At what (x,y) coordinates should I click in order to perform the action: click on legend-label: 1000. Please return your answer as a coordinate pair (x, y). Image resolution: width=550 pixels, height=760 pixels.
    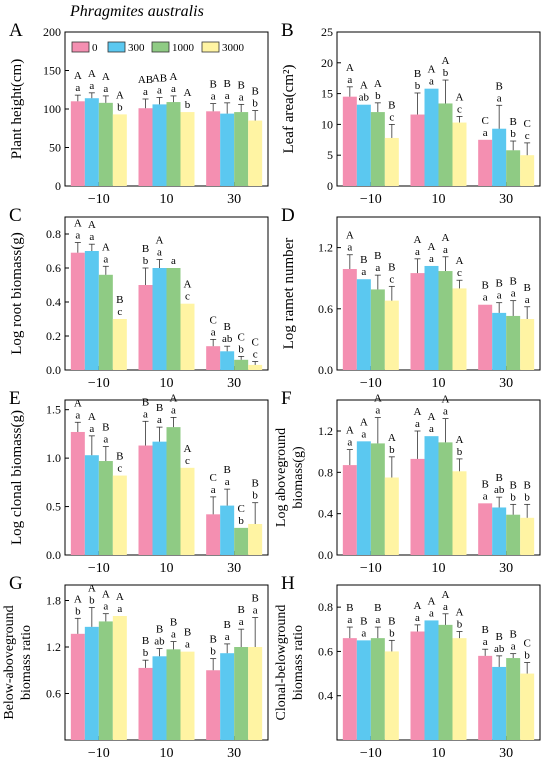
    Looking at the image, I should click on (183, 48).